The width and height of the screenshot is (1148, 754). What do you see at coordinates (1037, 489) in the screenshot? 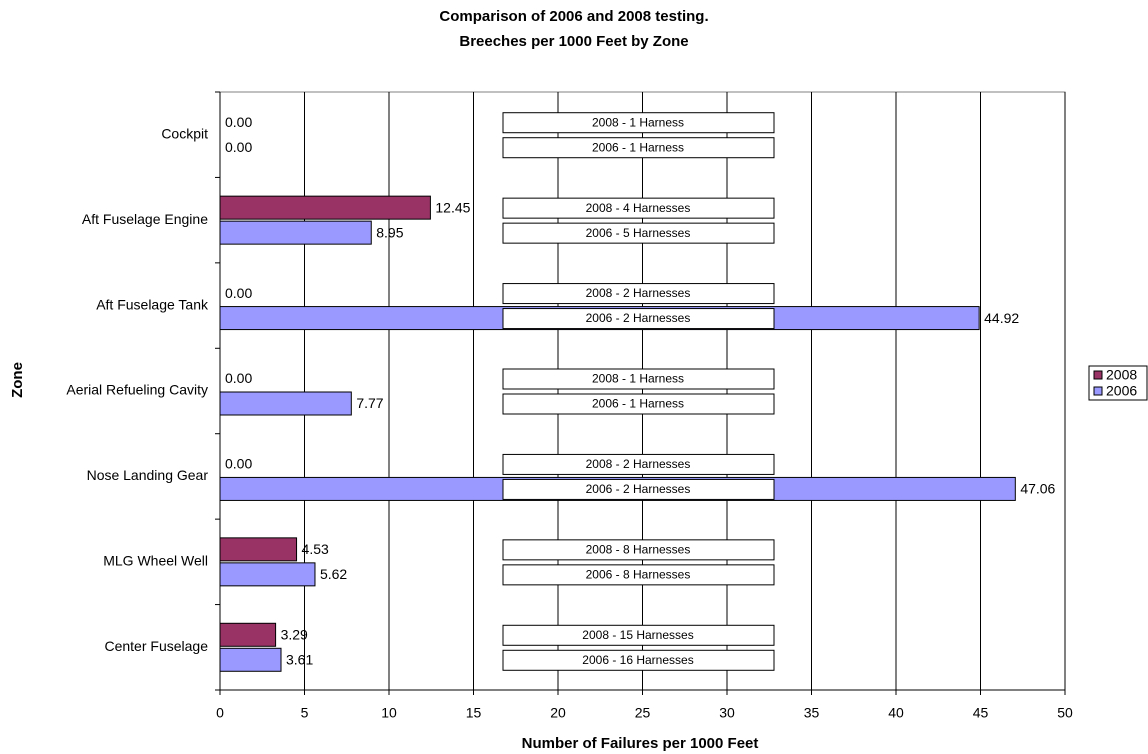
I see `data-label: 47.06` at bounding box center [1037, 489].